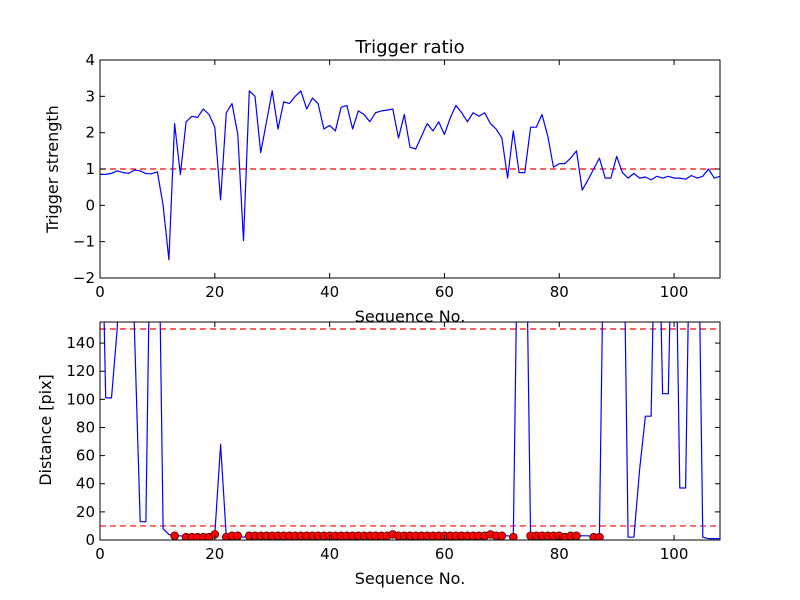 Image resolution: width=800 pixels, height=600 pixels. Describe the element at coordinates (559, 292) in the screenshot. I see `top-x-tick-label: 80` at that location.